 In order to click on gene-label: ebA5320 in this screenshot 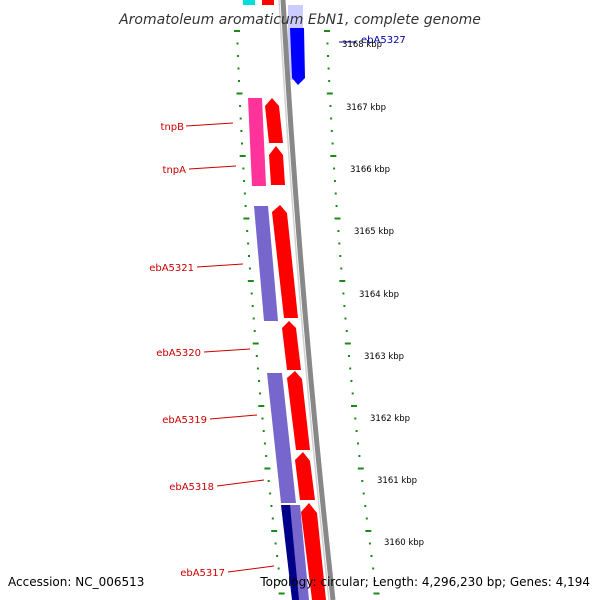, I will do `click(178, 353)`.